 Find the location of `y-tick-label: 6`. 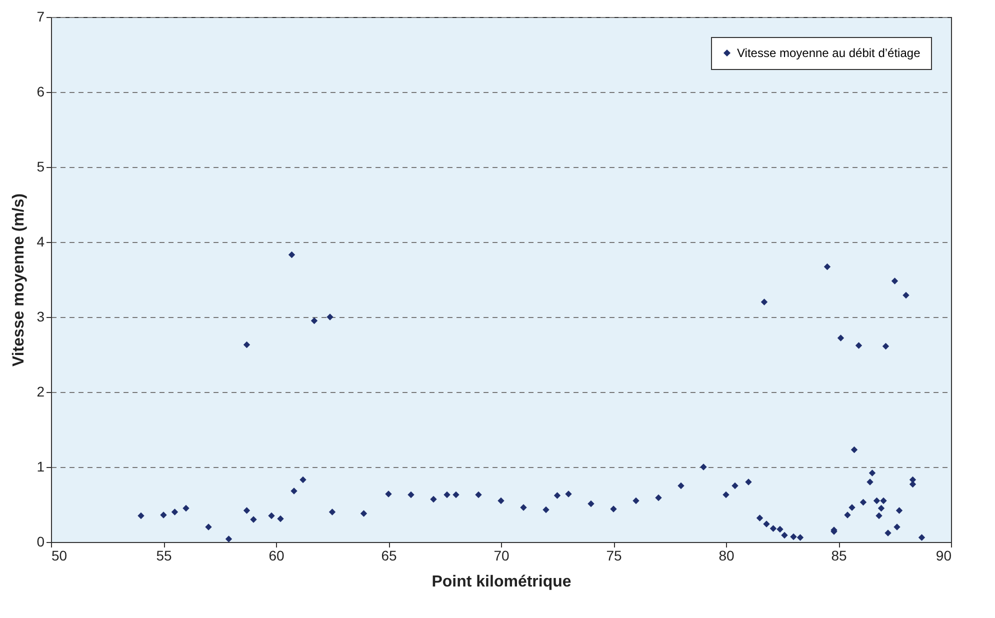

y-tick-label: 6 is located at coordinates (40, 92).